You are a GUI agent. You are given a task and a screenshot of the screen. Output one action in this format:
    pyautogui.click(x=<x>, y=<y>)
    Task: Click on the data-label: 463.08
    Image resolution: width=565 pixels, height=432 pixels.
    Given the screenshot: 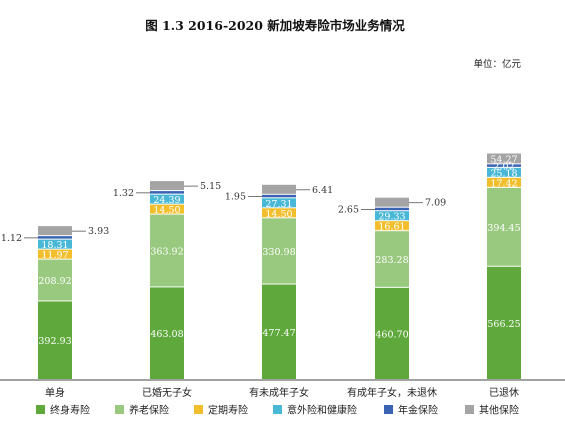 What is the action you would take?
    pyautogui.click(x=166, y=334)
    